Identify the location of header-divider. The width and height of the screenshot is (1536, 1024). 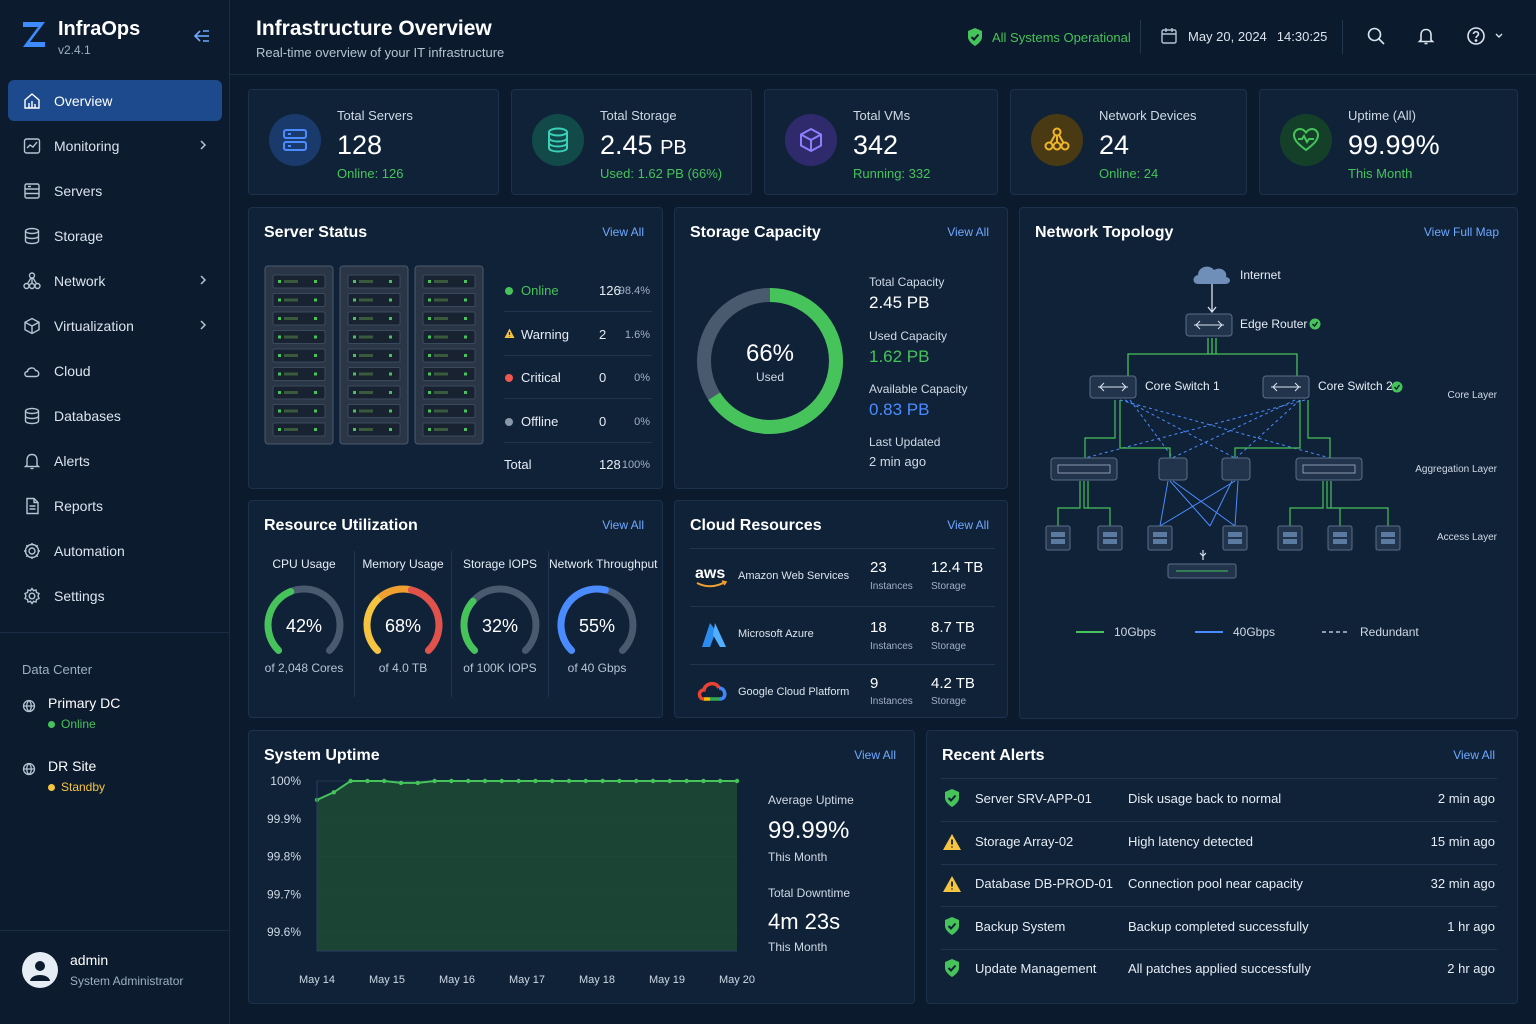
(1140, 37).